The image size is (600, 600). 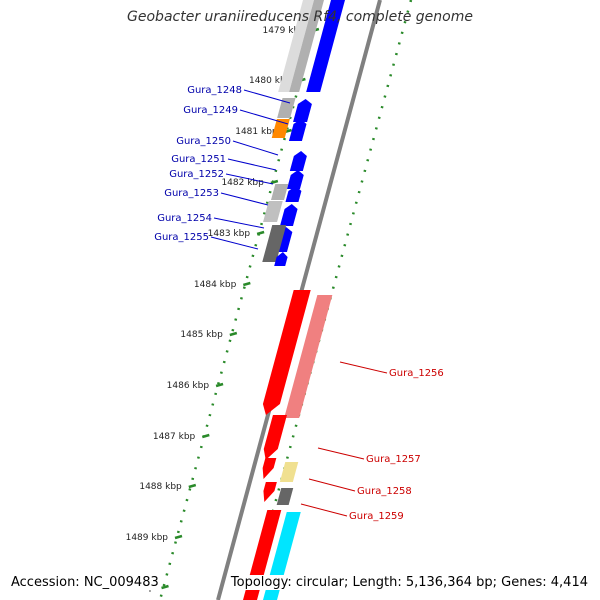 What do you see at coordinates (160, 487) in the screenshot?
I see `ruler-tick-label: 1488 kbp` at bounding box center [160, 487].